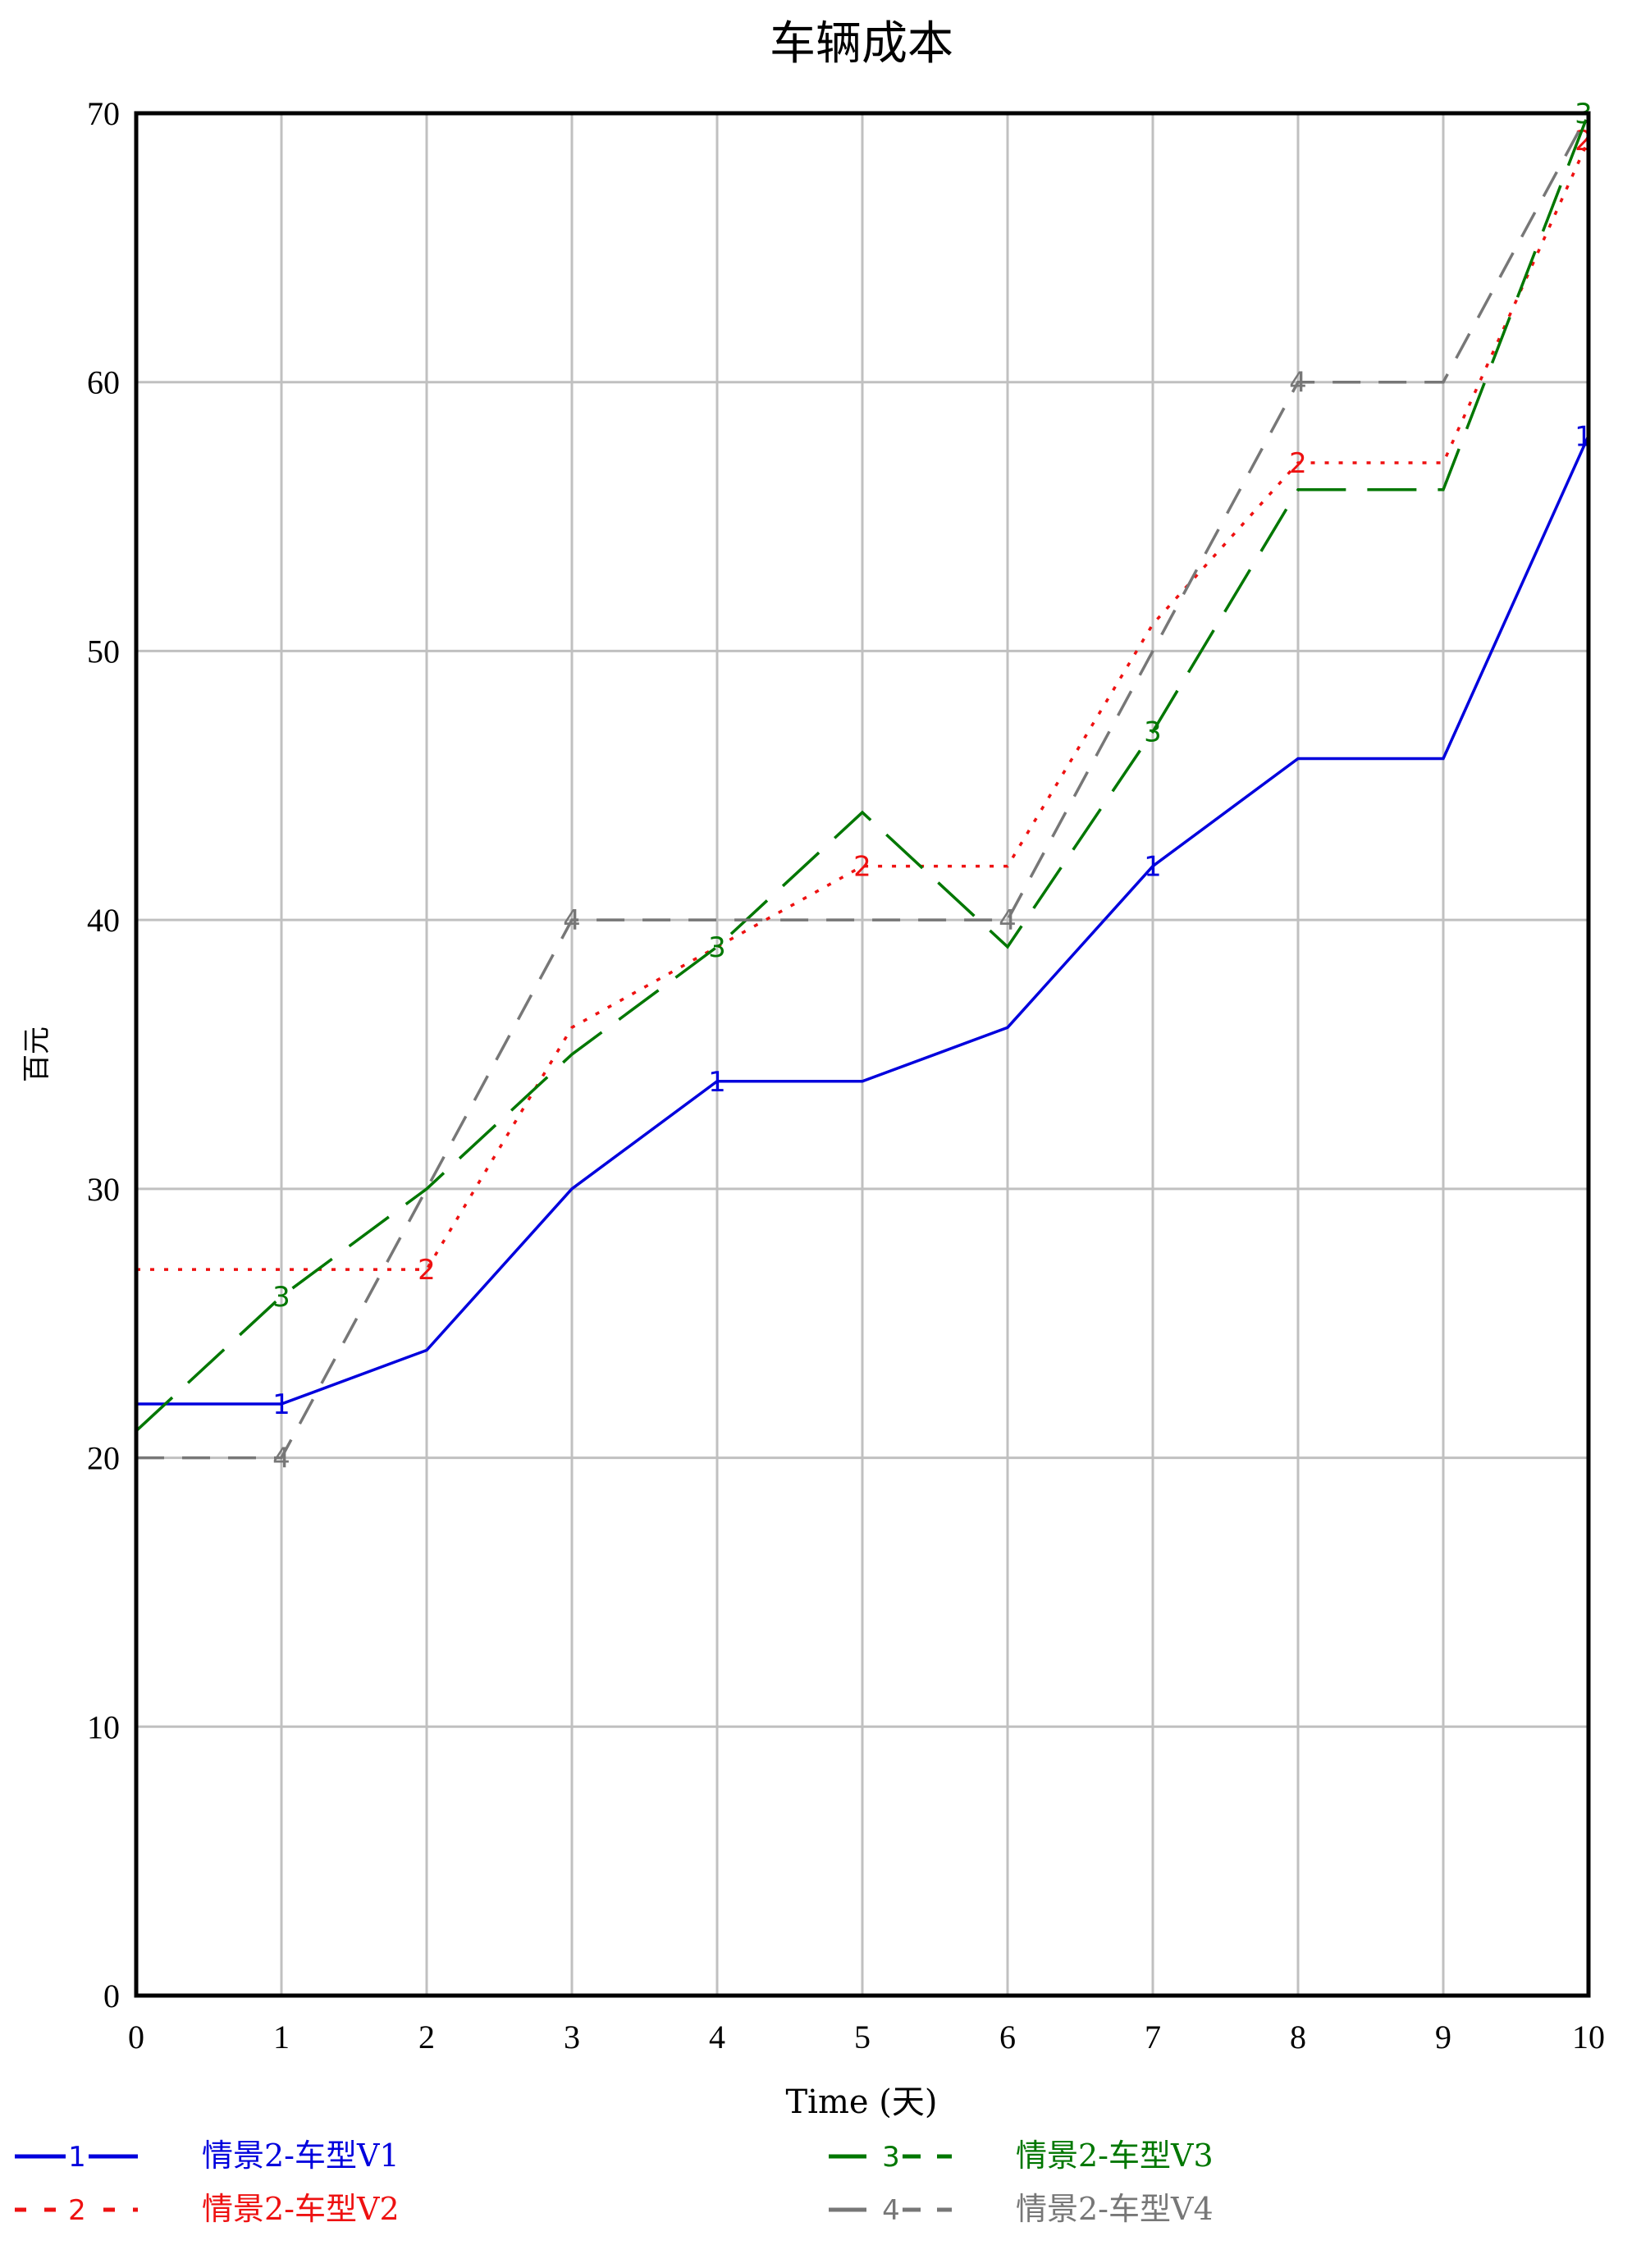 This screenshot has height=2268, width=1641. I want to click on x-tick-label: 0, so click(136, 2037).